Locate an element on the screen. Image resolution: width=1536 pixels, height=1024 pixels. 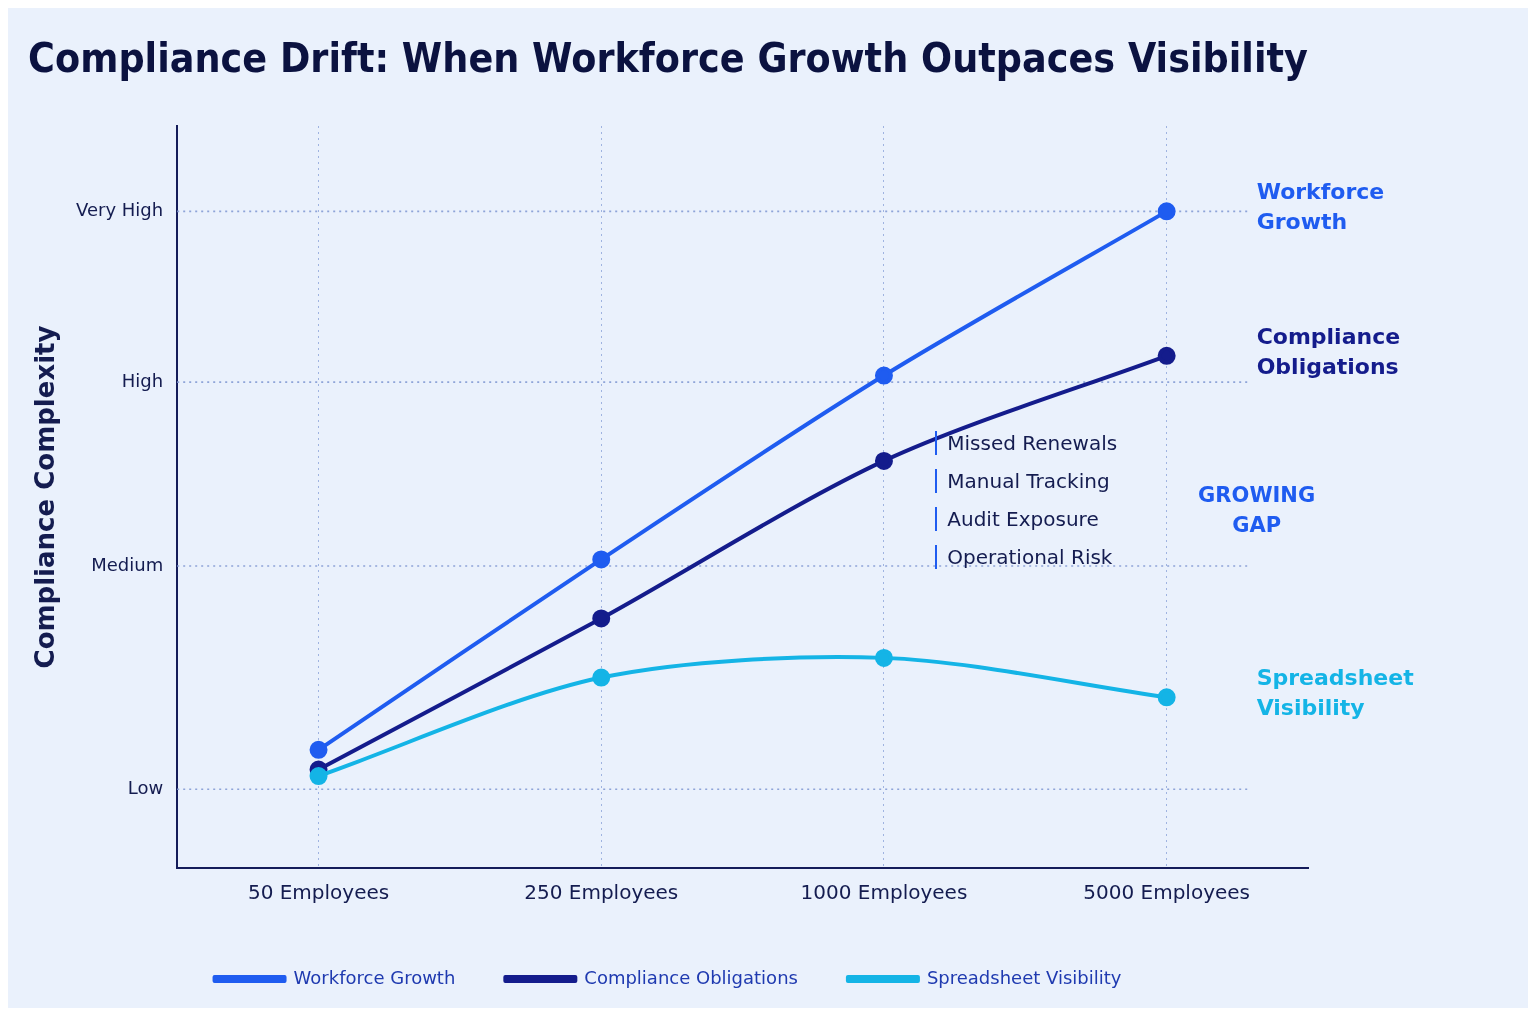
legend-label: Workforce Growth is located at coordinates (374, 977).